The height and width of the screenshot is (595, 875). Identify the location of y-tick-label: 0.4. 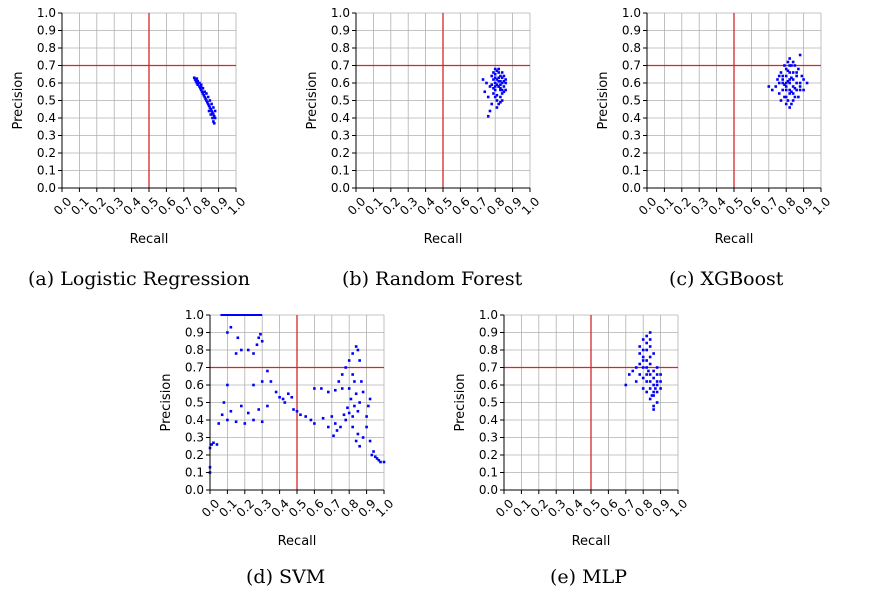
(340, 118).